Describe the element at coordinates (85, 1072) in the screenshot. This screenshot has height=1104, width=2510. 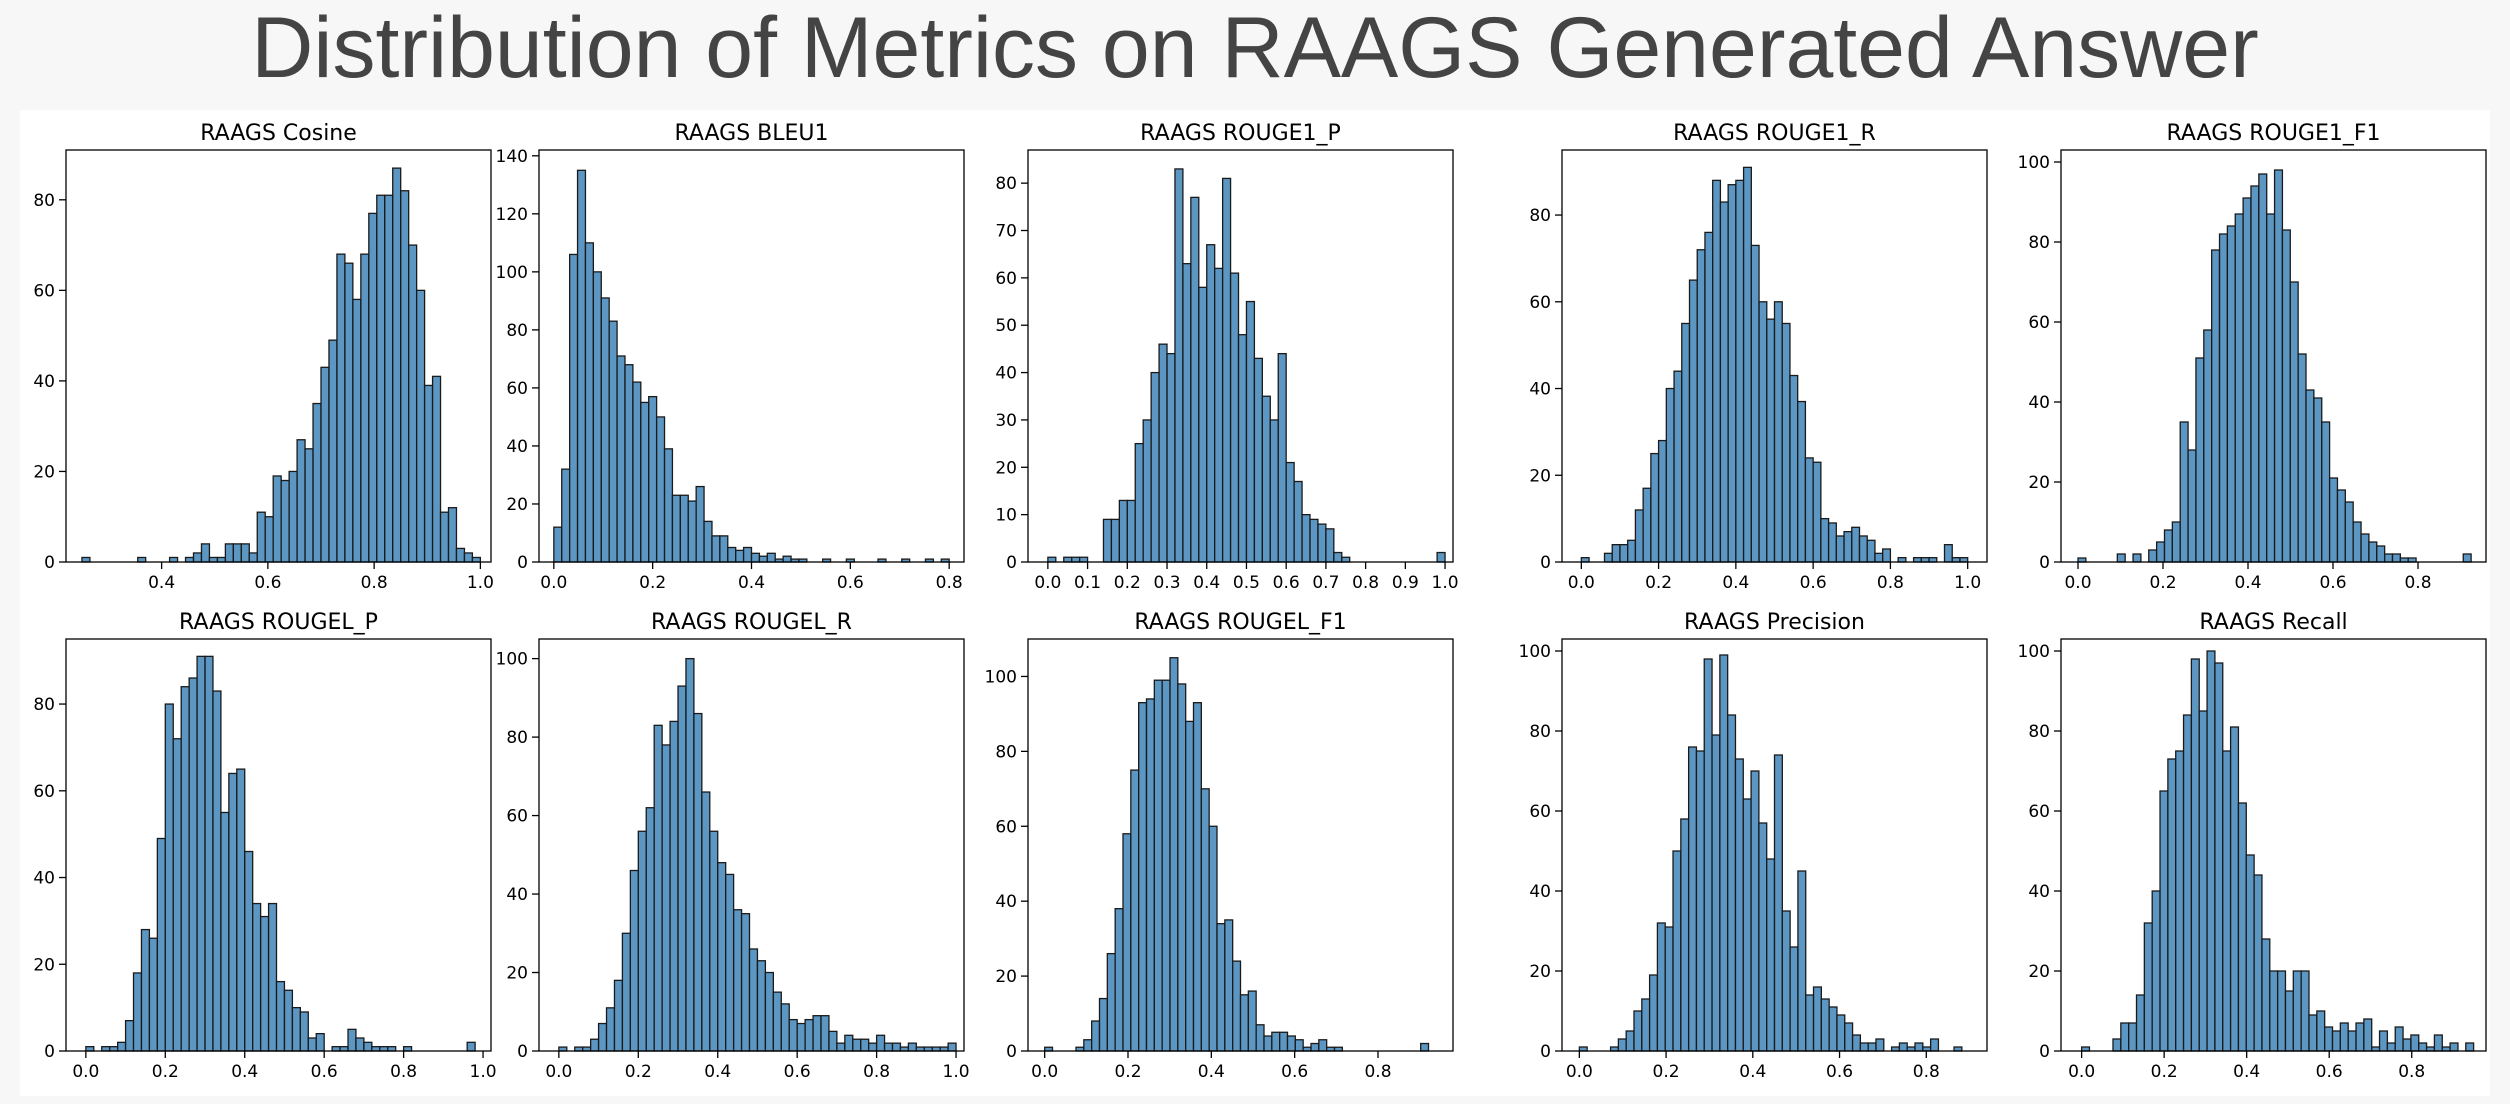
I see `x-tick-label: 0.0` at that location.